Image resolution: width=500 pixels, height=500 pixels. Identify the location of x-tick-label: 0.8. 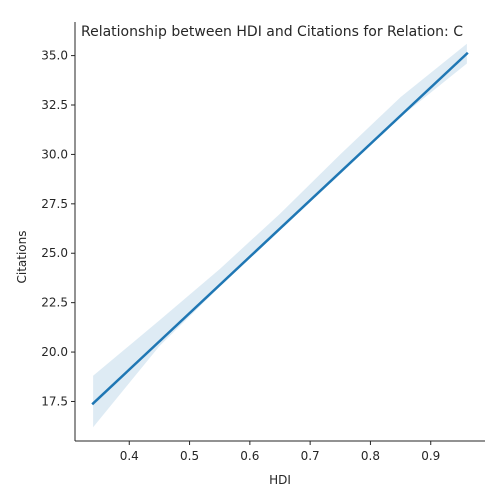
(370, 456).